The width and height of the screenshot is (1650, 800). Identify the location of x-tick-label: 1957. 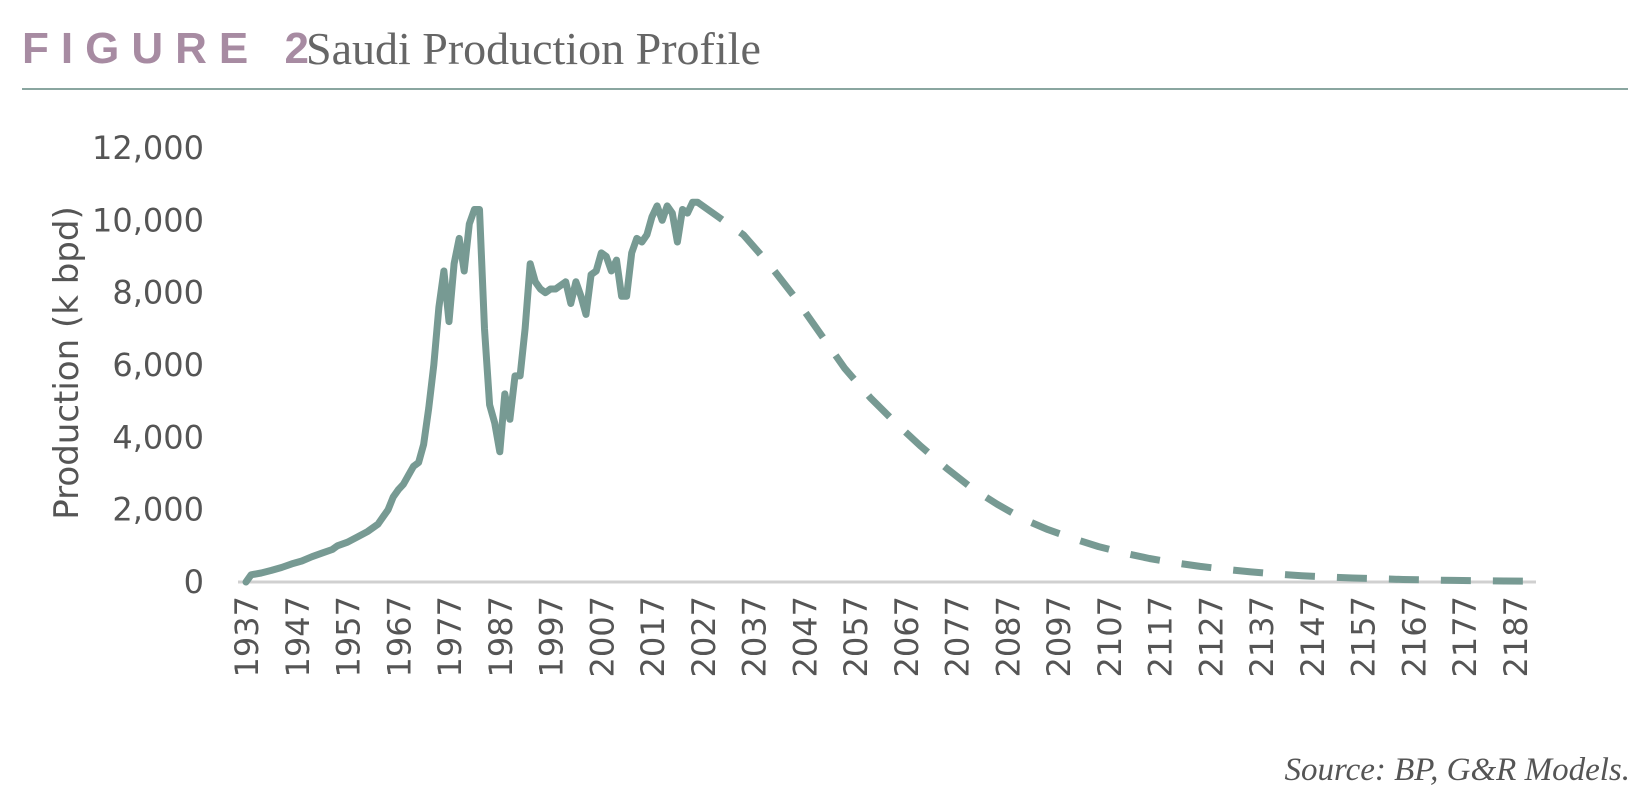
(349, 636).